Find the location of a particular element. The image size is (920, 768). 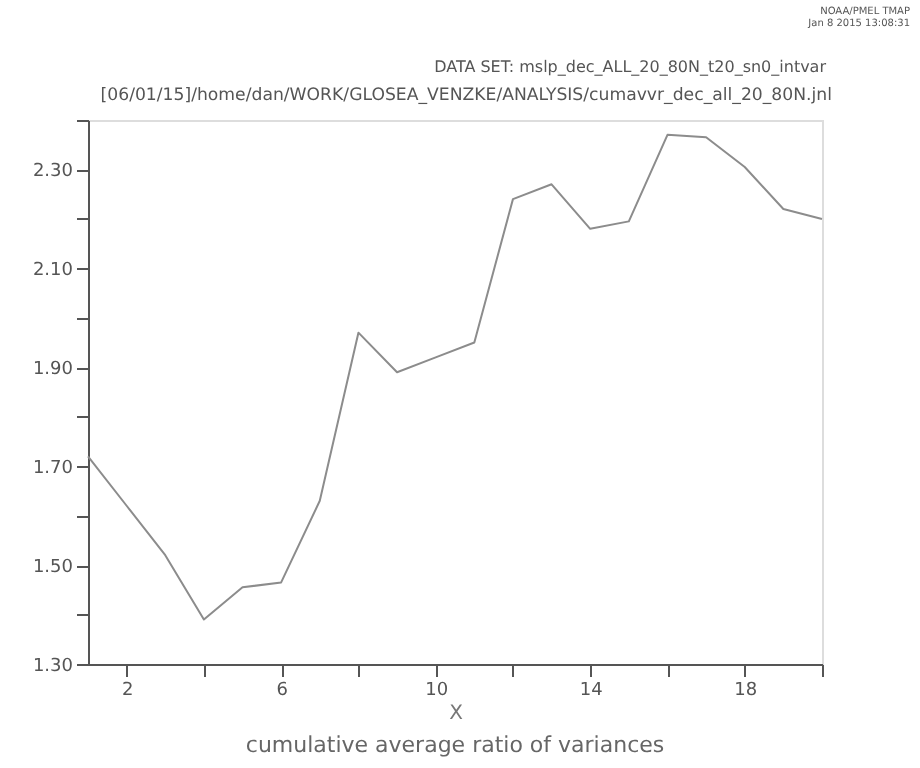

chart-title: [06/01/15]/home/dan/WORK/GLOSEA_VENZKE/ANALYSIS/cumavvr_dec_all_20_80N.jnl is located at coordinates (466, 96).